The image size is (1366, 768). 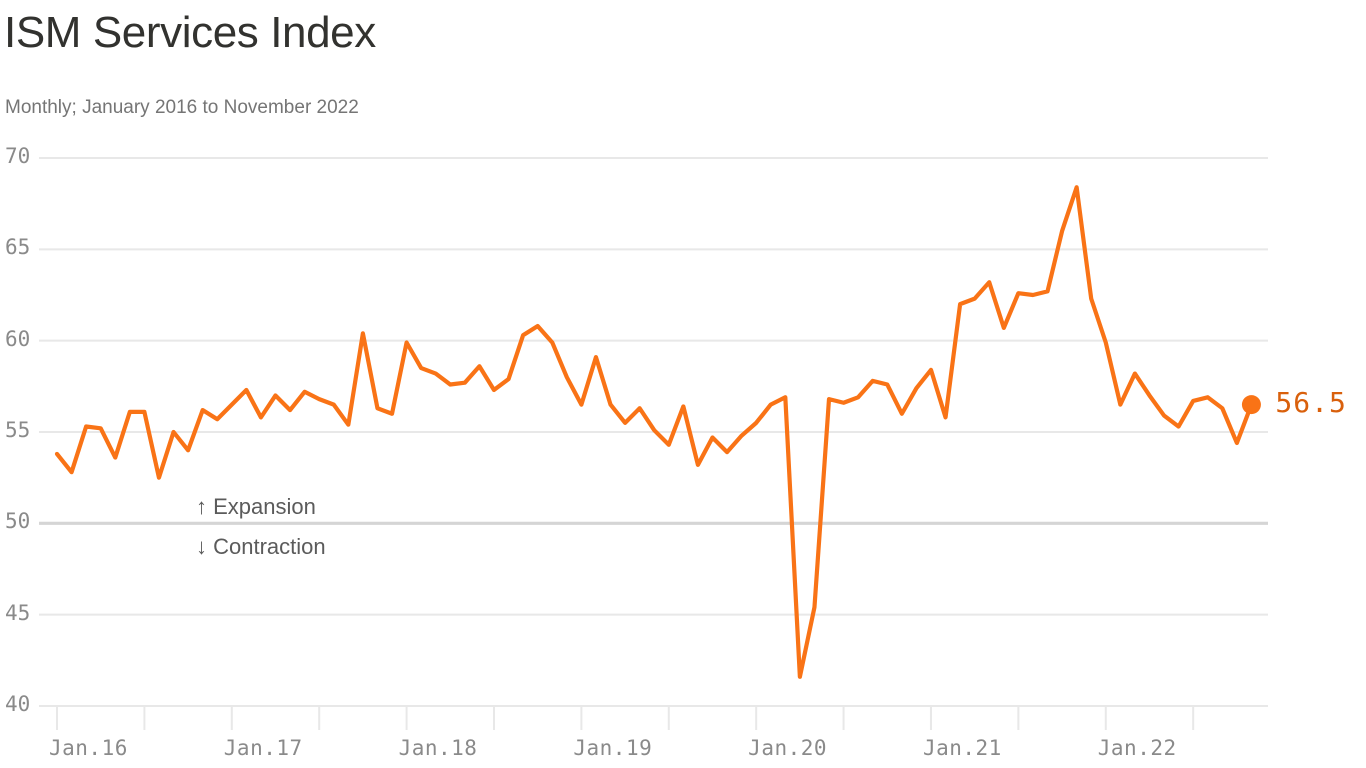 What do you see at coordinates (18, 521) in the screenshot?
I see `y-axis-tick-label: 50` at bounding box center [18, 521].